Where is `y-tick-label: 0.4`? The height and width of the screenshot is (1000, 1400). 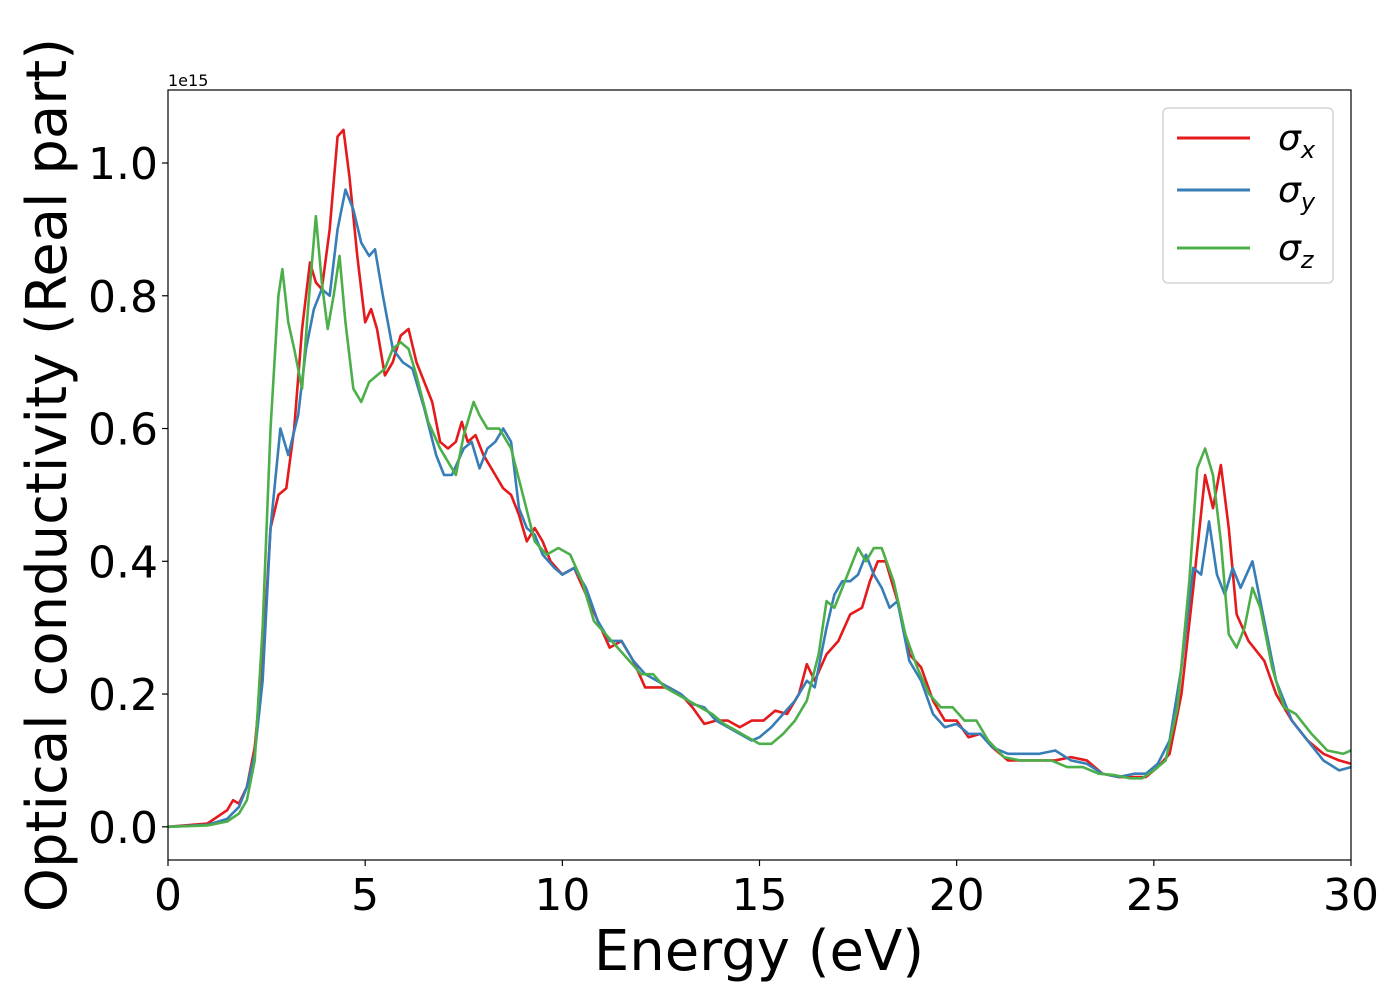
y-tick-label: 0.4 is located at coordinates (123, 562).